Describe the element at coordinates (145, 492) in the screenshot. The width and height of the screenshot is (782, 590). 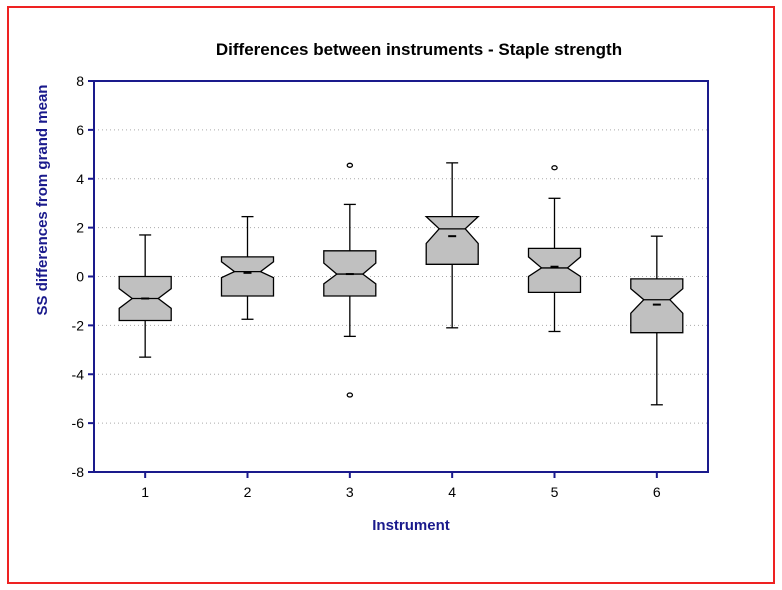
I see `x-tick-label: 1` at that location.